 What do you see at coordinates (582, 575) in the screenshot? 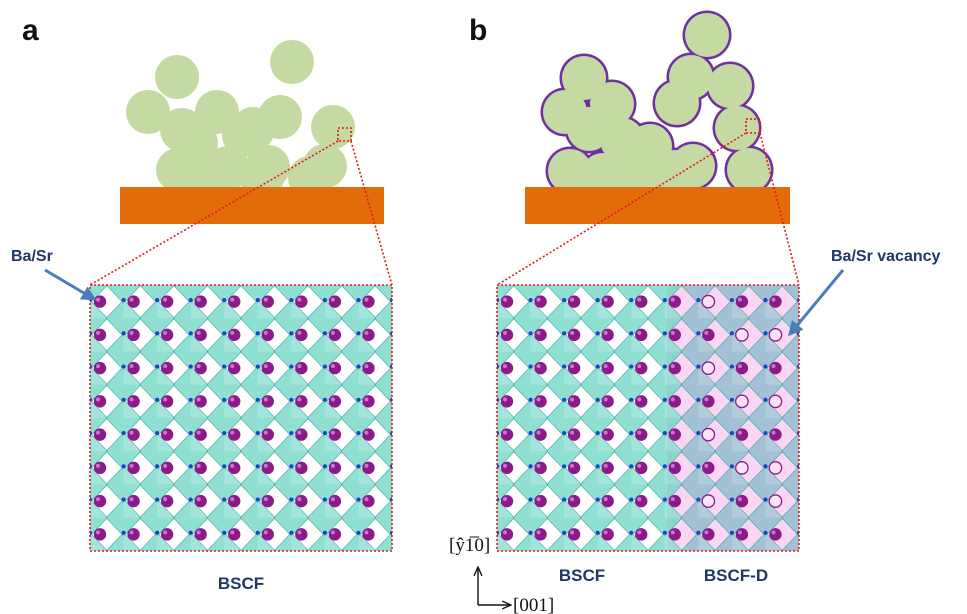
I see `panel-b-caption-bscf: BSCF` at bounding box center [582, 575].